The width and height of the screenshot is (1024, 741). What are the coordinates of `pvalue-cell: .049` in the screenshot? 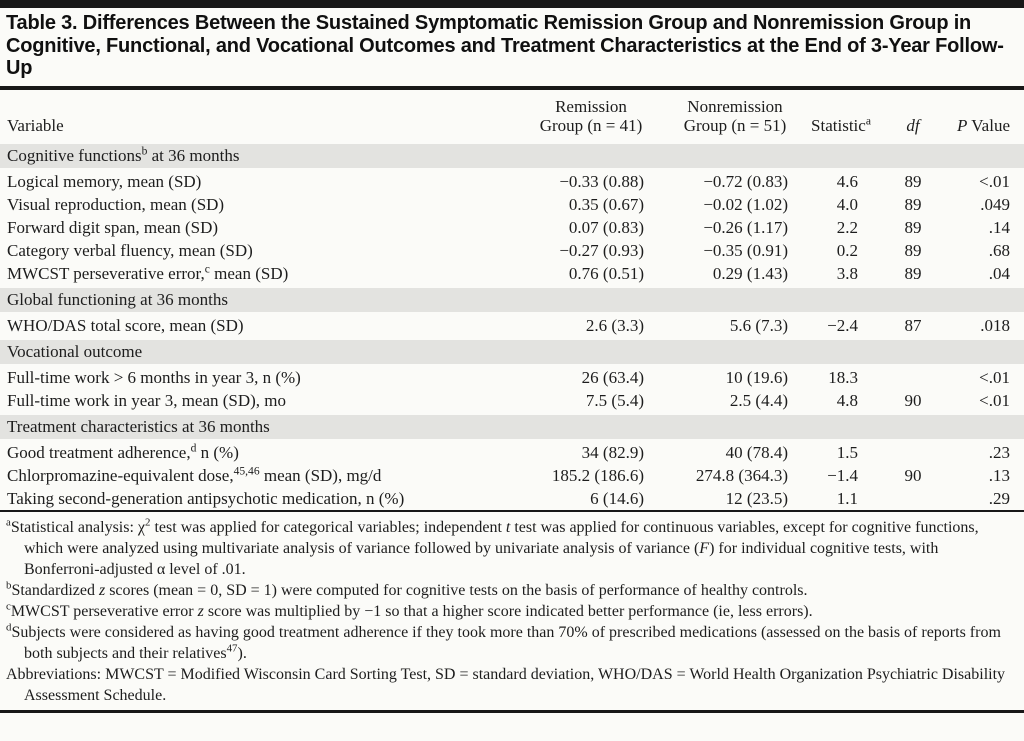 It's located at (995, 204).